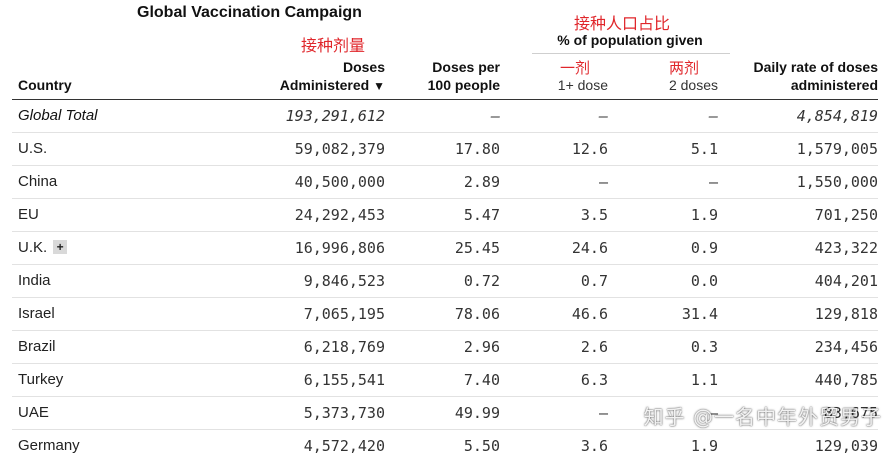 This screenshot has height=462, width=890. I want to click on doses-administered-cell: 7,065,195, so click(344, 314).